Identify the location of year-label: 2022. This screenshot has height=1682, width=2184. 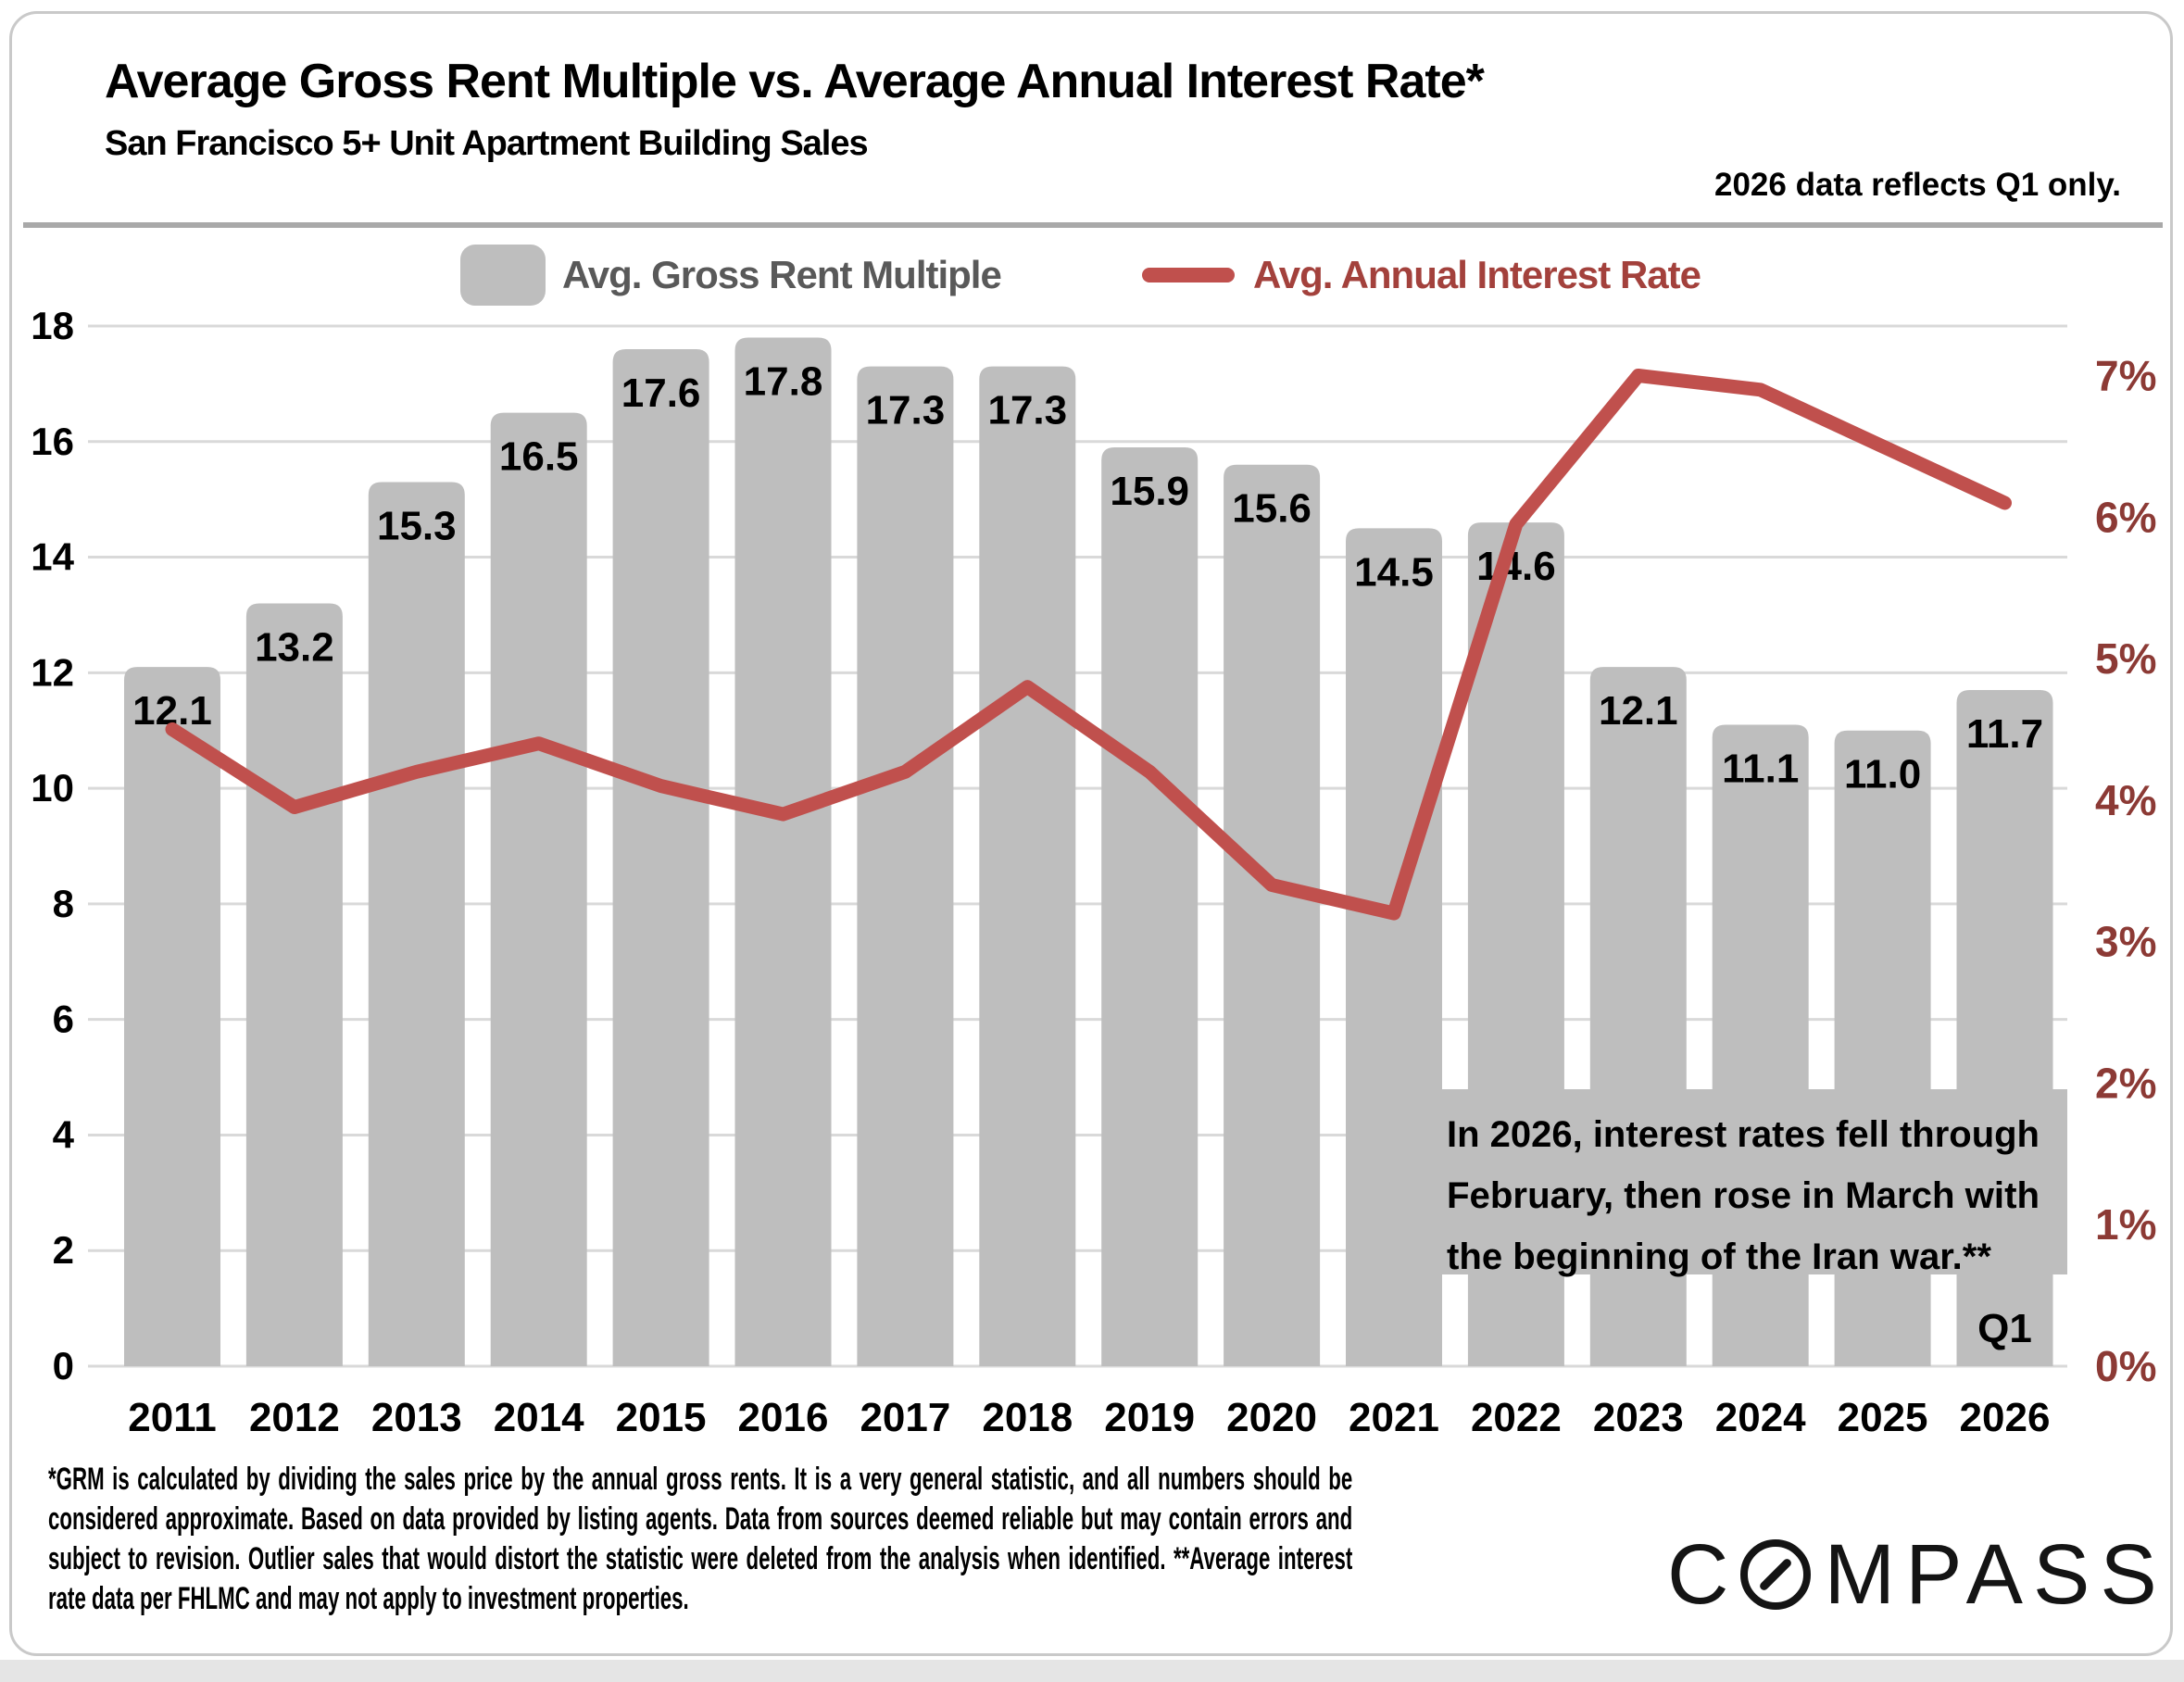
(1516, 1417).